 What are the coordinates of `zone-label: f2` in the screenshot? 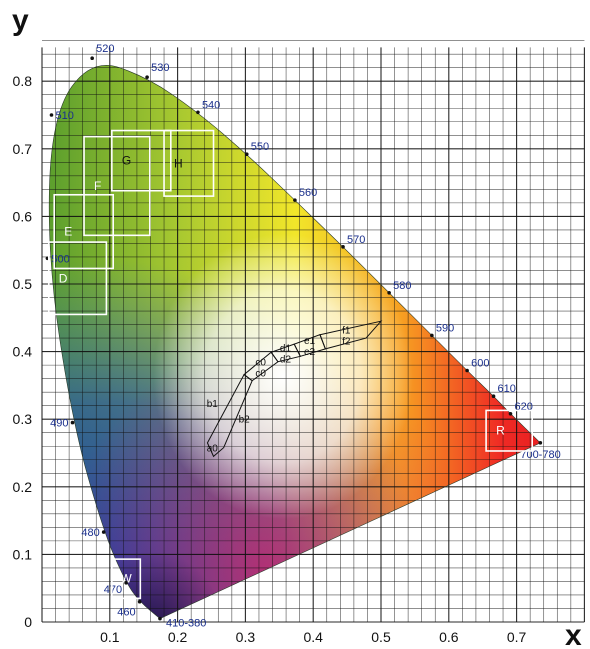 It's located at (346, 342).